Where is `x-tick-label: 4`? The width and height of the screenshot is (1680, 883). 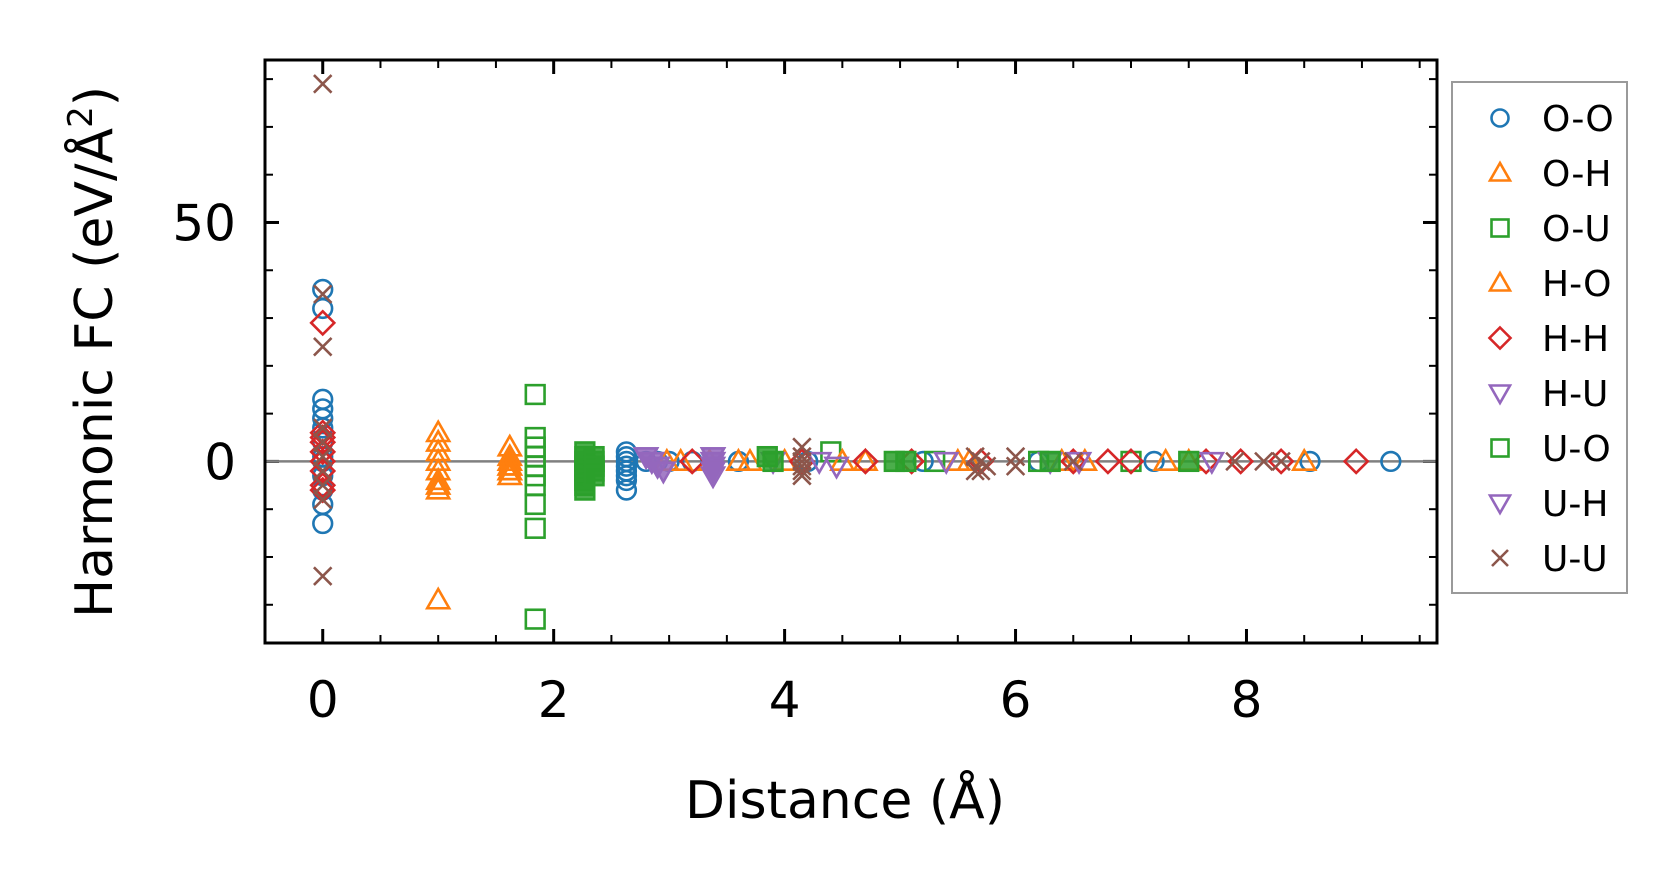 x-tick-label: 4 is located at coordinates (785, 700).